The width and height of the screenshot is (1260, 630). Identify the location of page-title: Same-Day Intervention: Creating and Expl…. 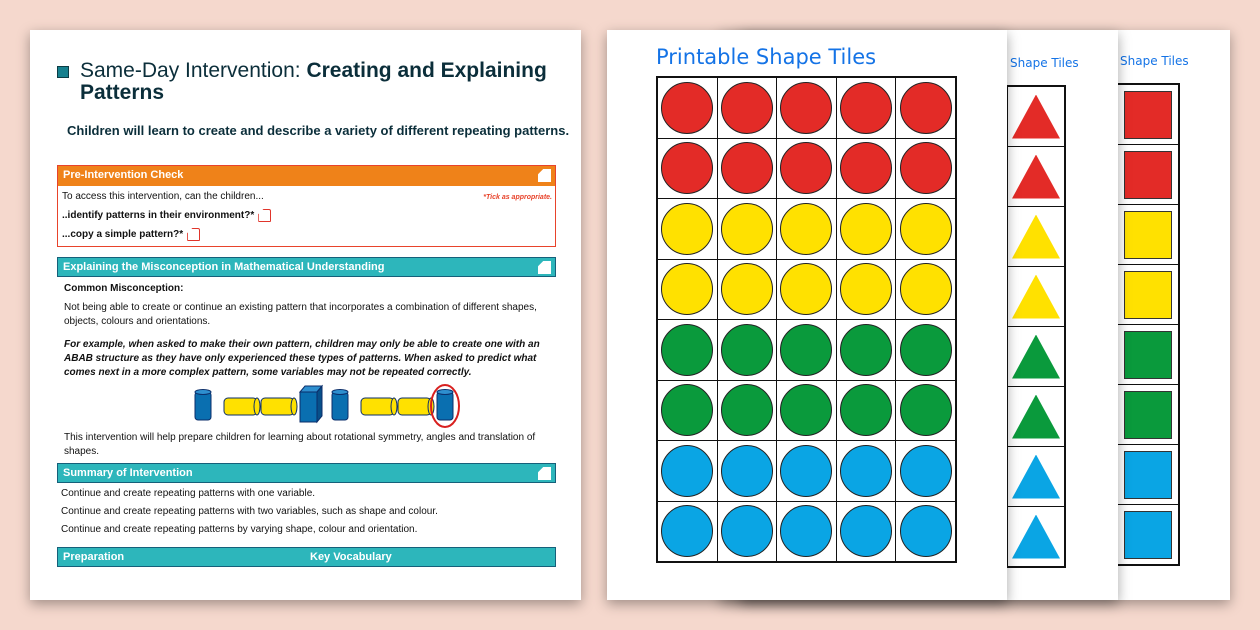
(327, 82).